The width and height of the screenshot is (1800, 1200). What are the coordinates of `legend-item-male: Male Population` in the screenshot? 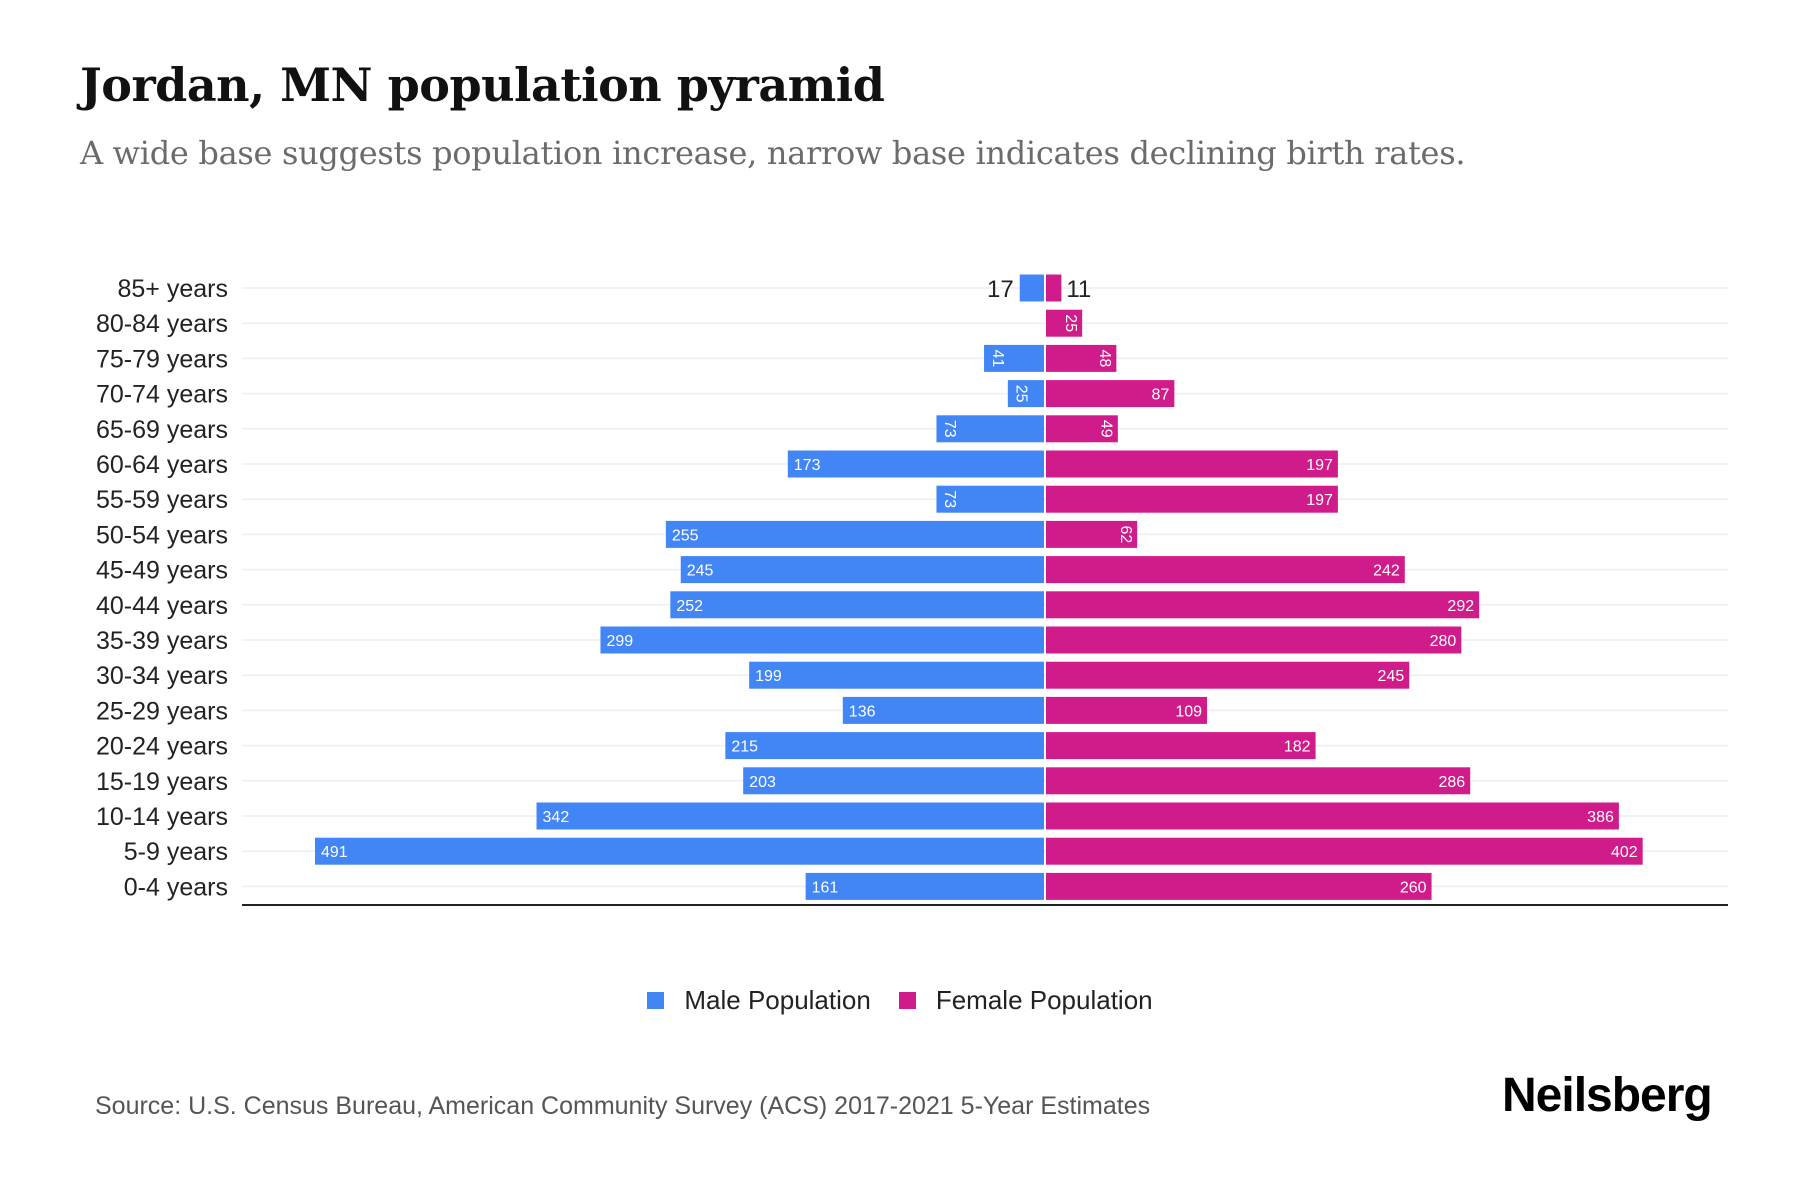 It's located at (759, 1000).